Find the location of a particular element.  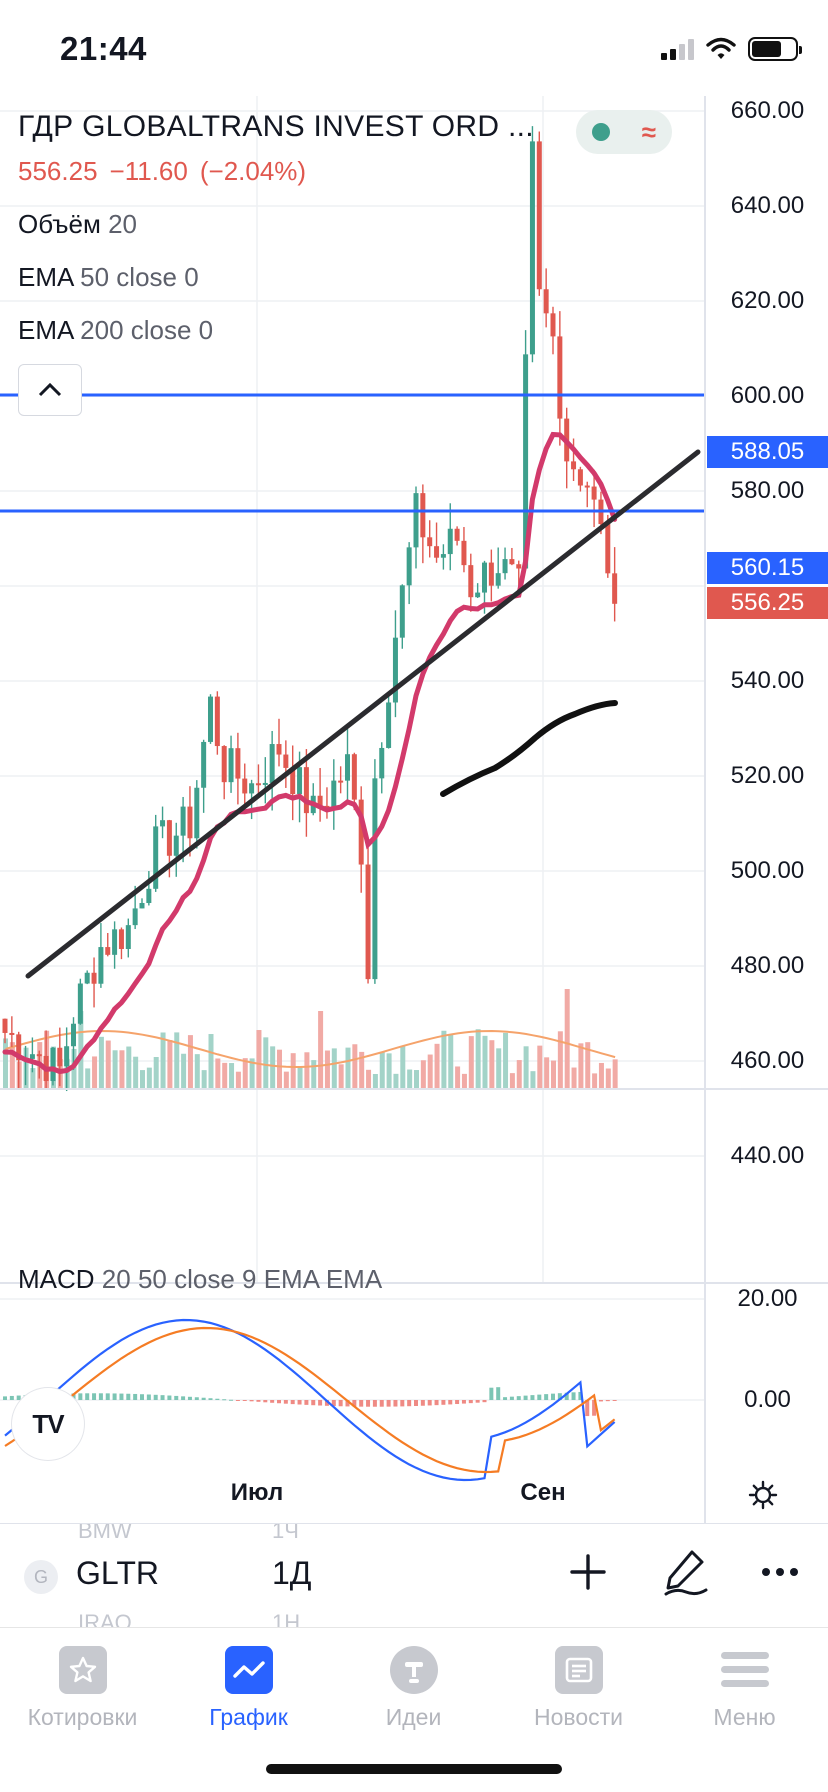

wifi-icon is located at coordinates (721, 48).